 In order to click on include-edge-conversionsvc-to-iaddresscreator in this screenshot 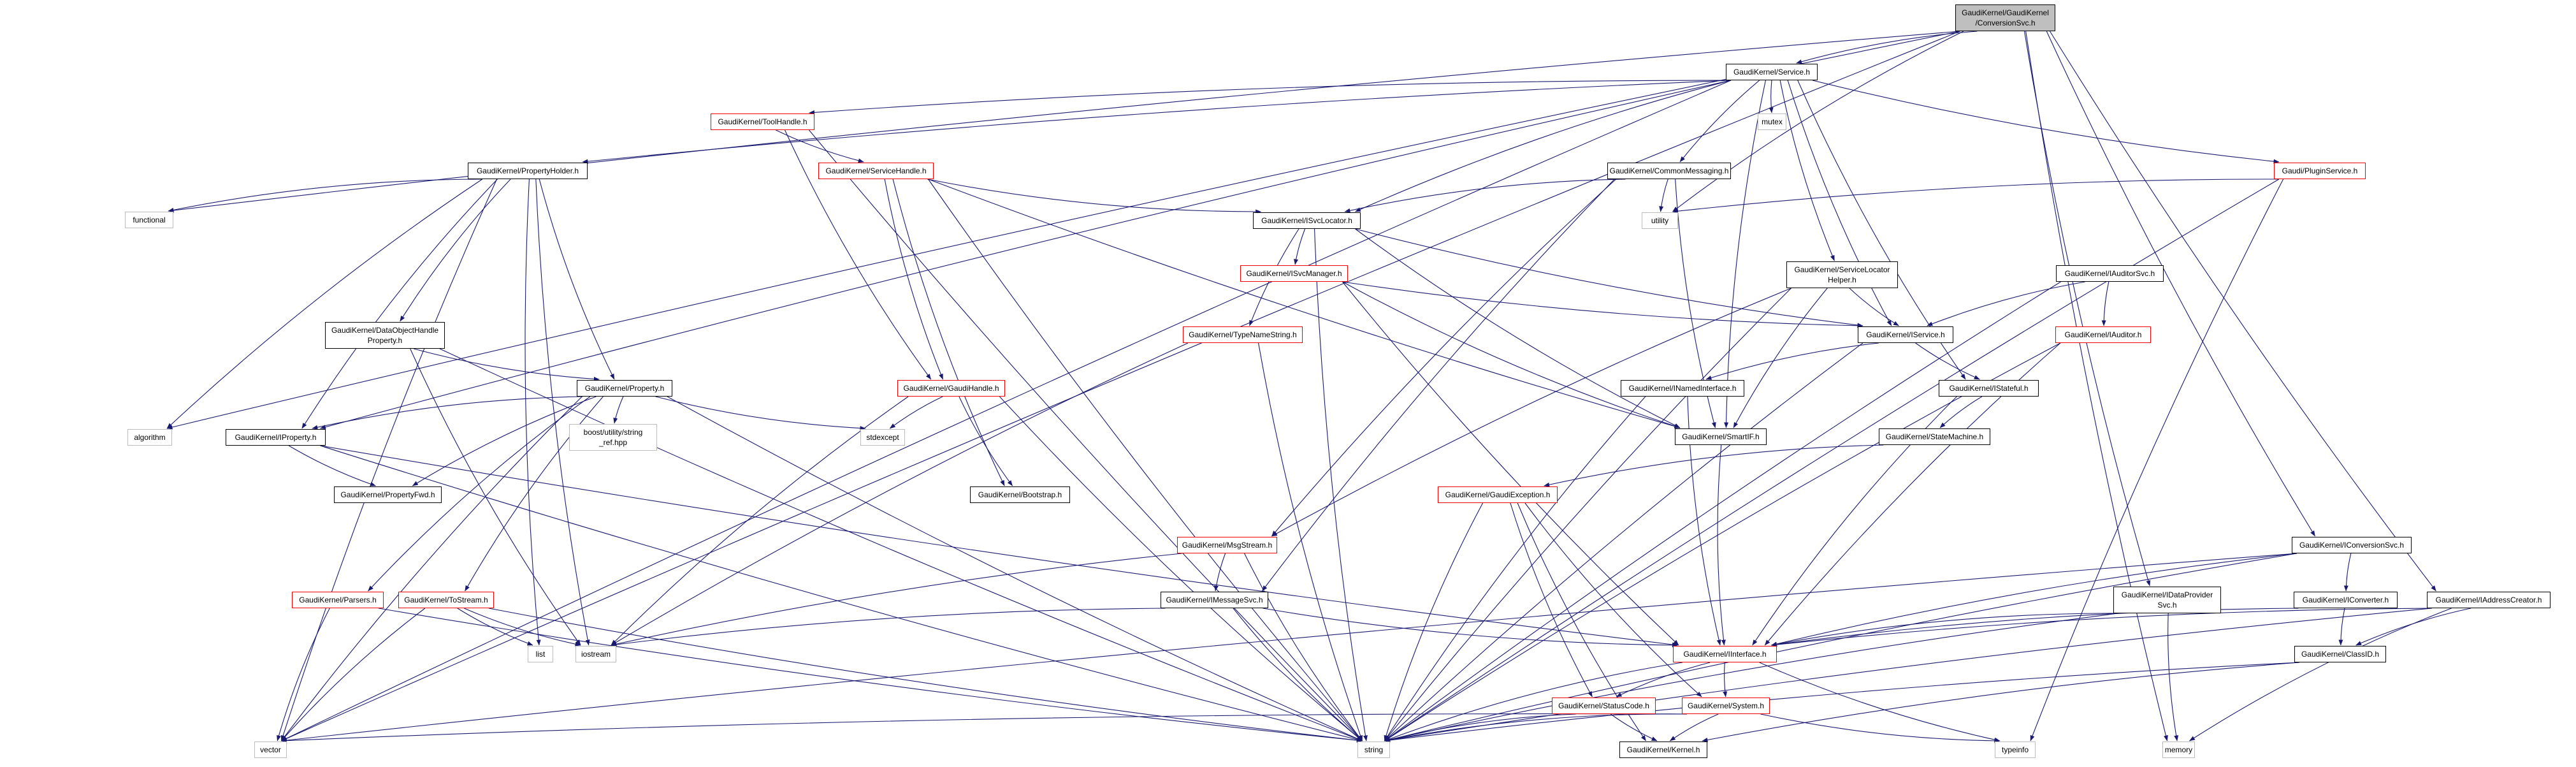, I will do `click(2243, 311)`.